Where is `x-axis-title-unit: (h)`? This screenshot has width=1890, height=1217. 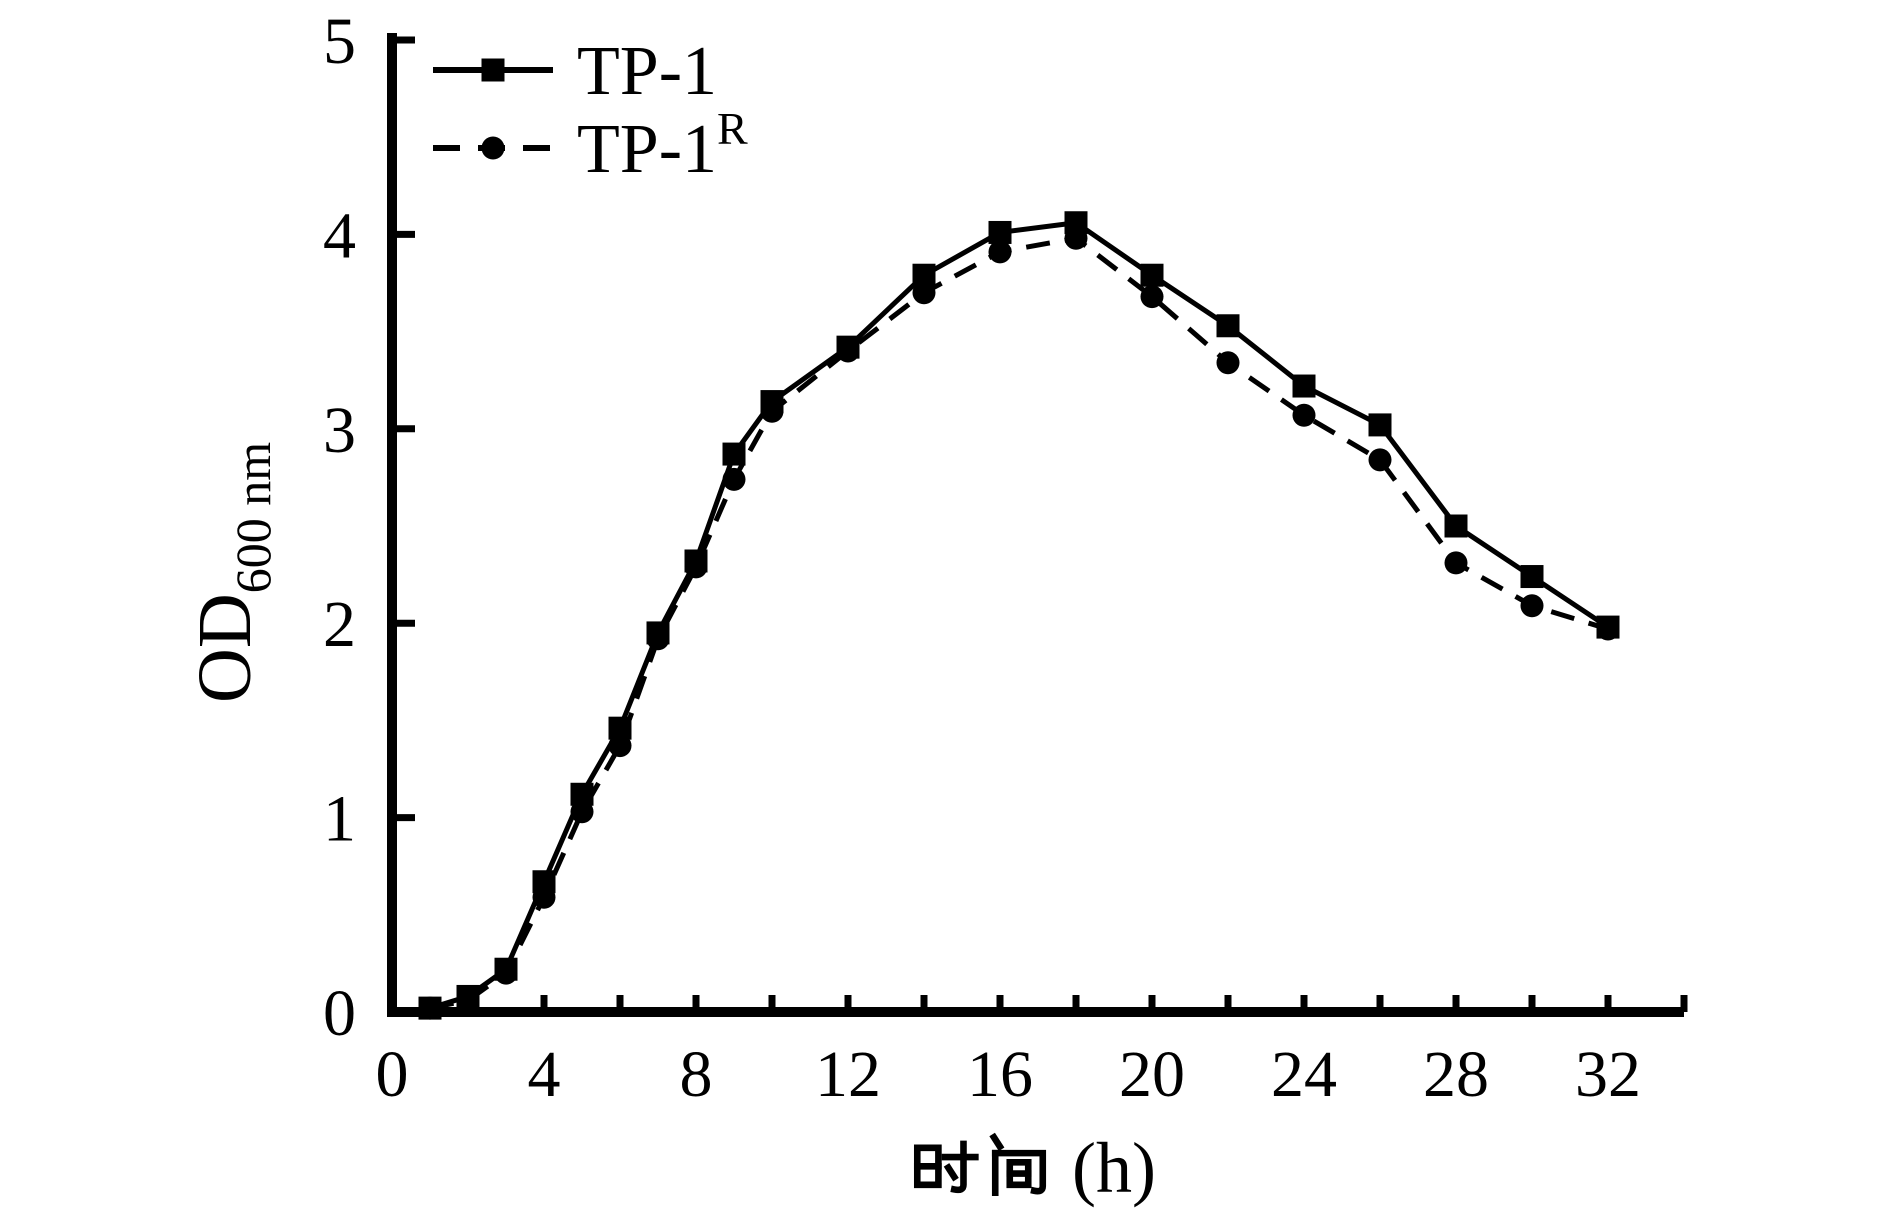
x-axis-title-unit: (h) is located at coordinates (1114, 1168).